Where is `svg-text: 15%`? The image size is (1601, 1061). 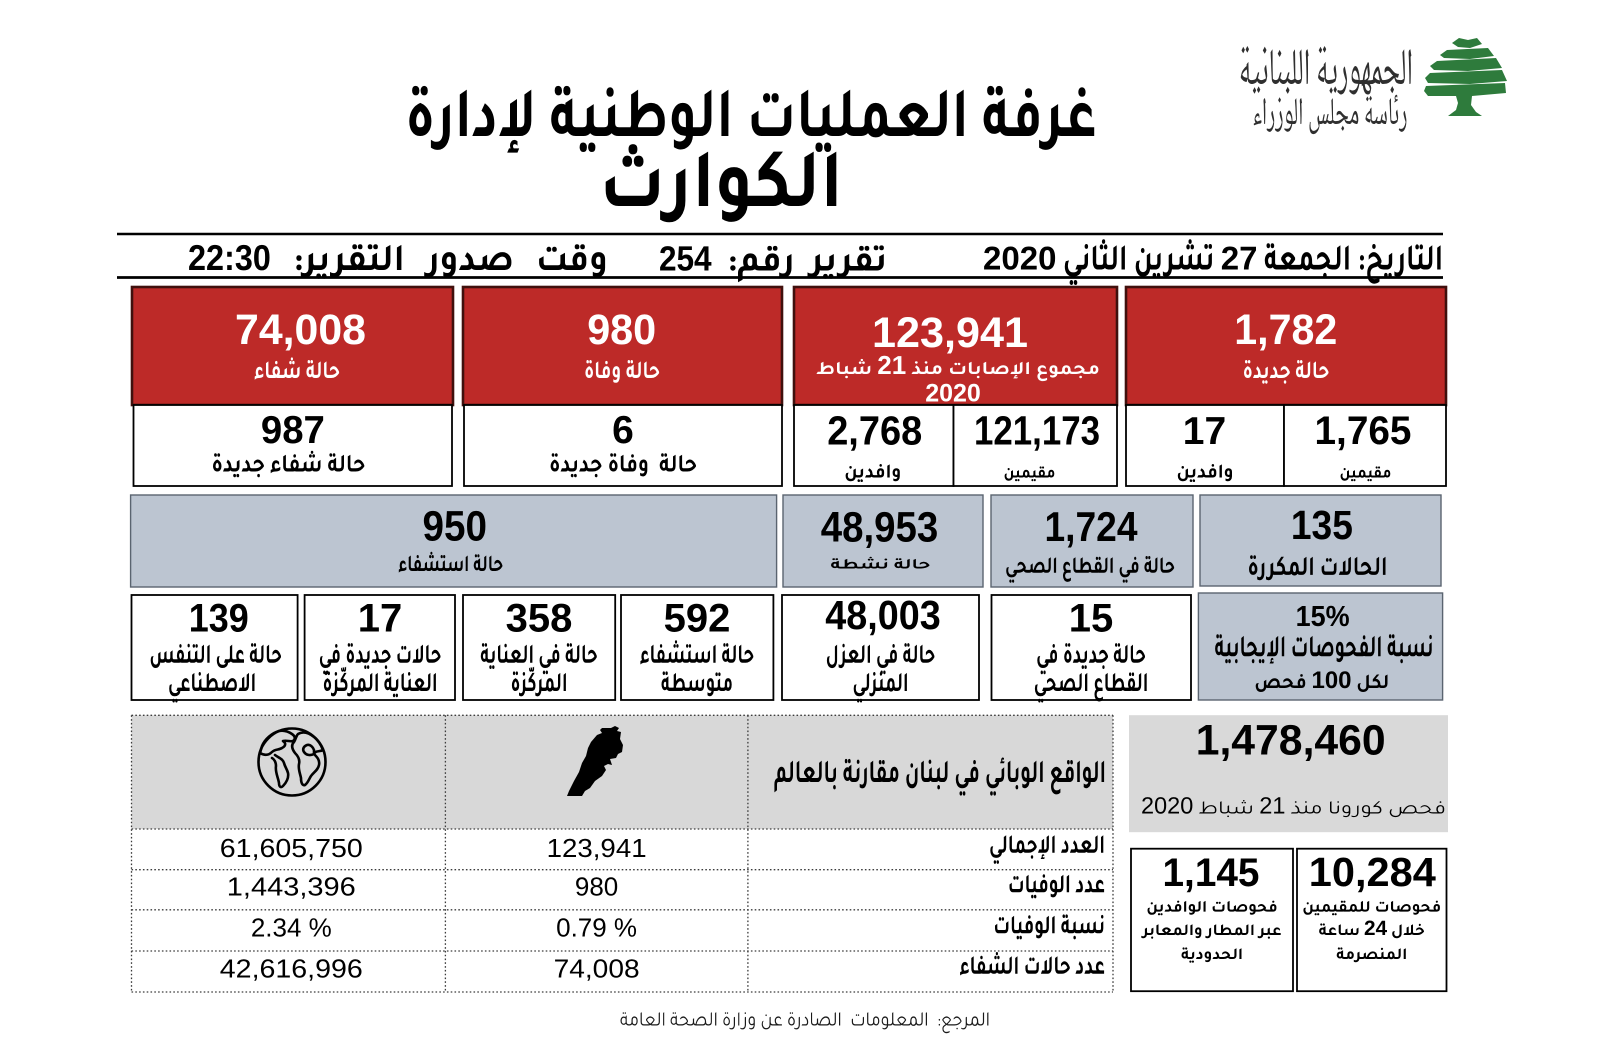
svg-text: 15% is located at coordinates (1323, 617).